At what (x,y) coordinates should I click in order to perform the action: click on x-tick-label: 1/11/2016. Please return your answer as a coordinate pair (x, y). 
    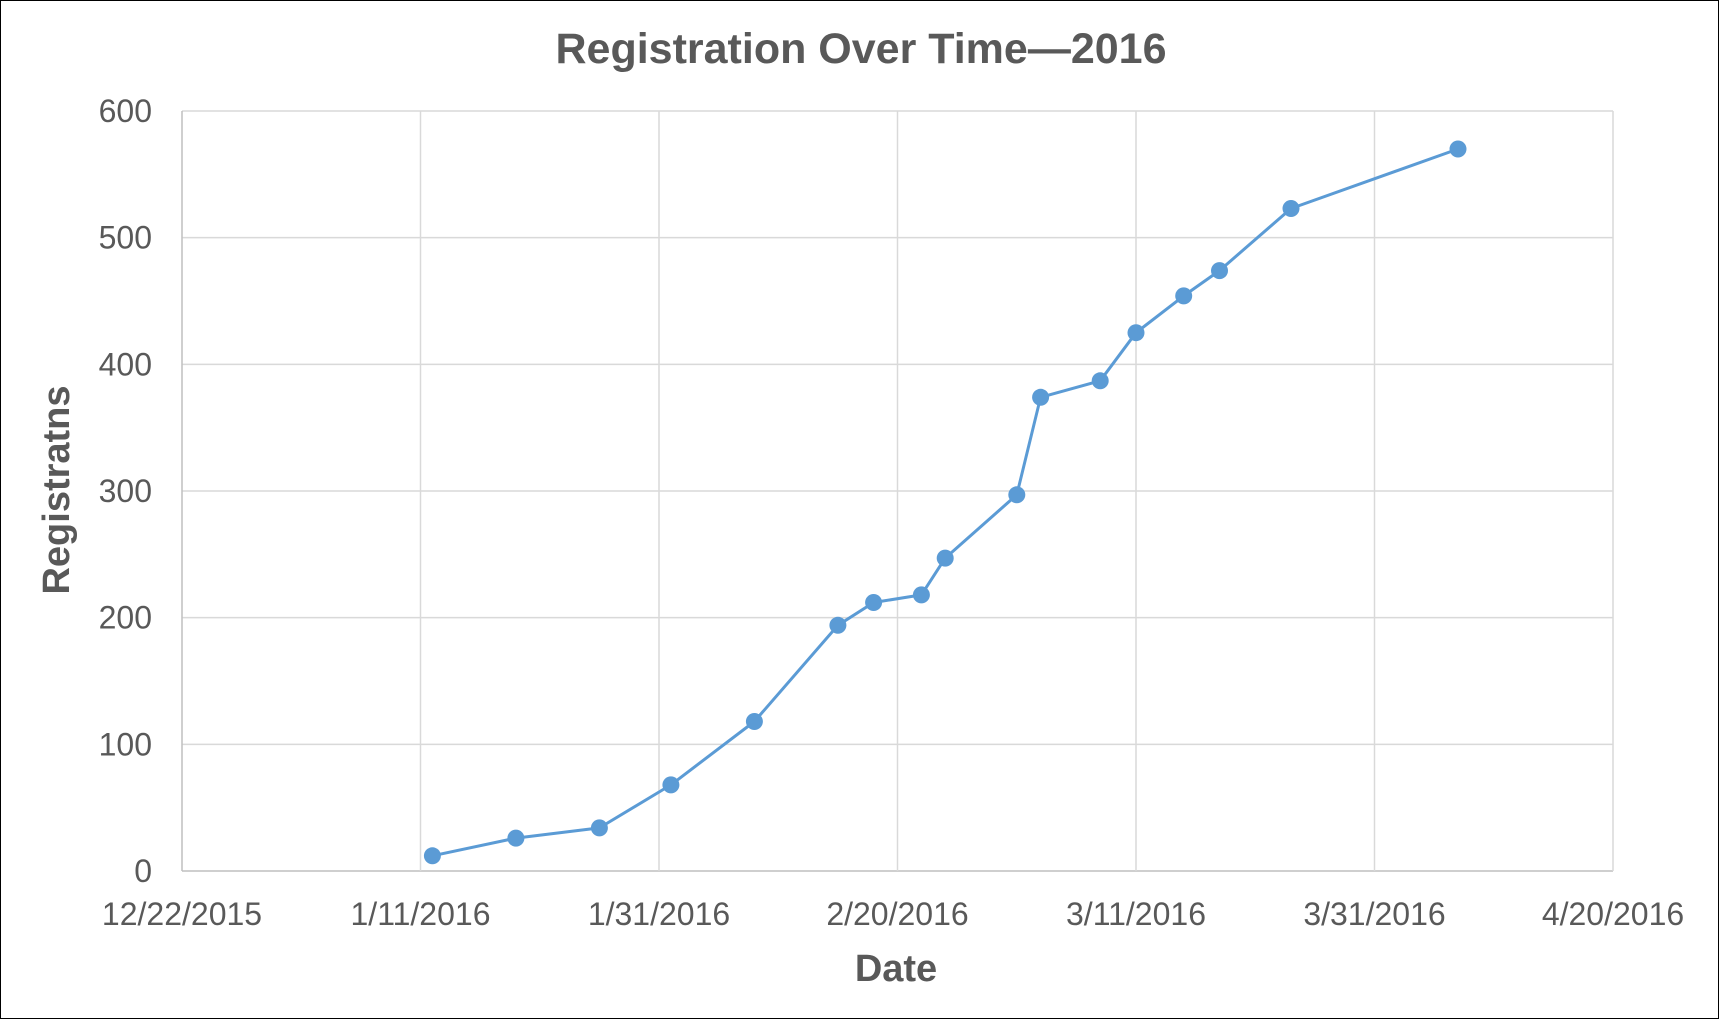
    Looking at the image, I should click on (421, 914).